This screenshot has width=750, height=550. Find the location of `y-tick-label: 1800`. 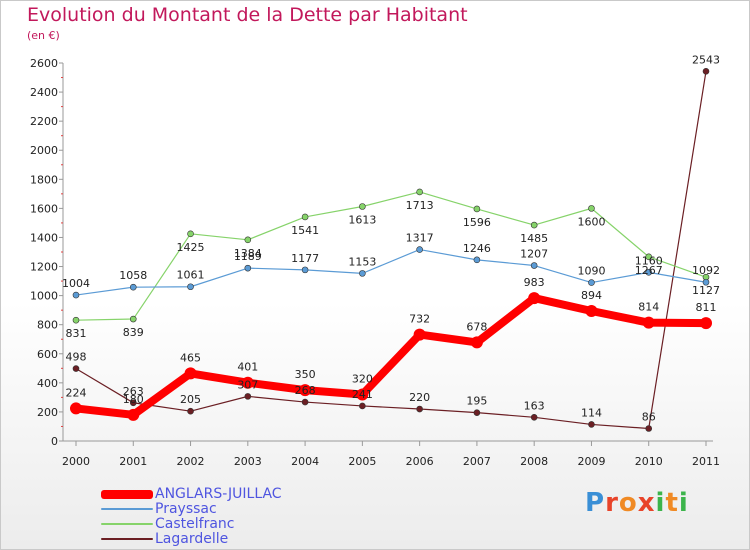

y-tick-label: 1800 is located at coordinates (44, 179).